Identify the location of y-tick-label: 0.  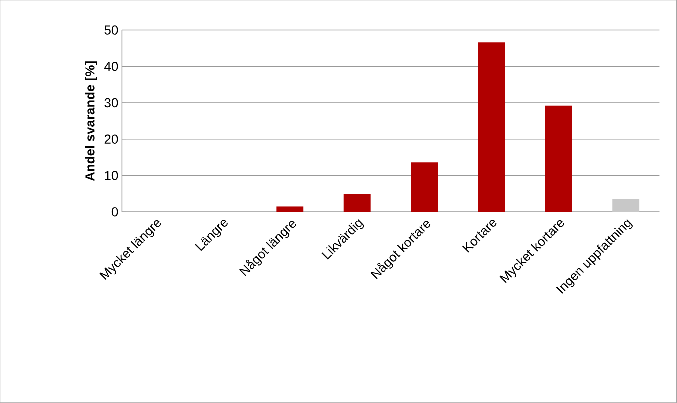
(115, 212).